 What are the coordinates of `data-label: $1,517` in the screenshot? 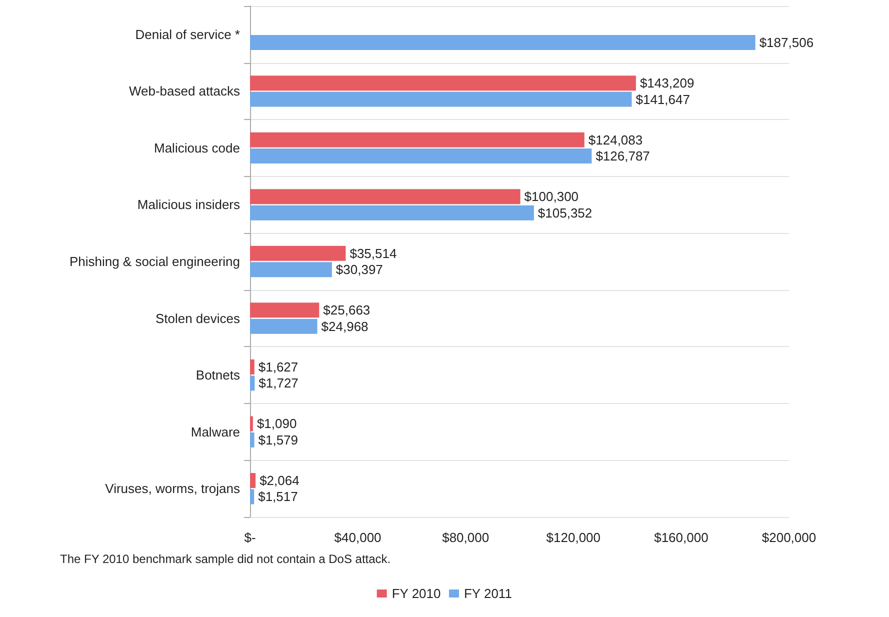 It's located at (278, 496).